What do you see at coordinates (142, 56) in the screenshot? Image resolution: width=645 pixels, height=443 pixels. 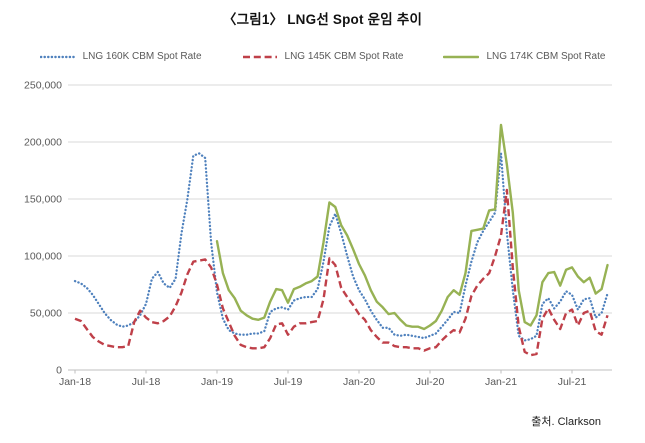 I see `legend-label-160k: LNG 160K CBM Spot Rate` at bounding box center [142, 56].